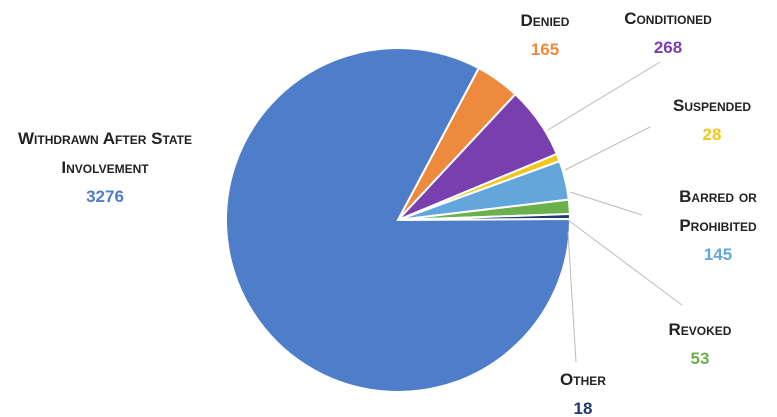 The image size is (777, 417). What do you see at coordinates (545, 35) in the screenshot?
I see `slice-label: Denied 165` at bounding box center [545, 35].